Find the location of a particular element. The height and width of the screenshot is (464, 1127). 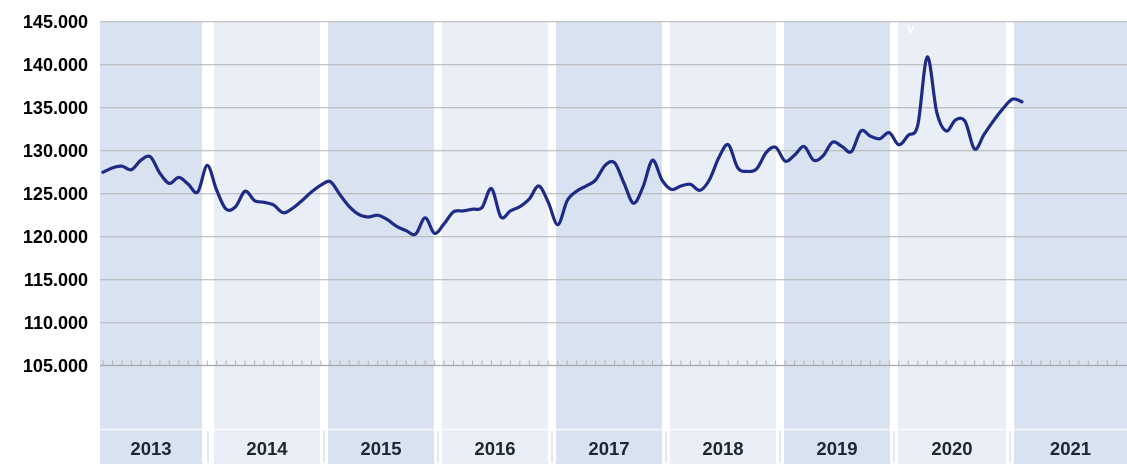

year-band-2013 is located at coordinates (151, 242).